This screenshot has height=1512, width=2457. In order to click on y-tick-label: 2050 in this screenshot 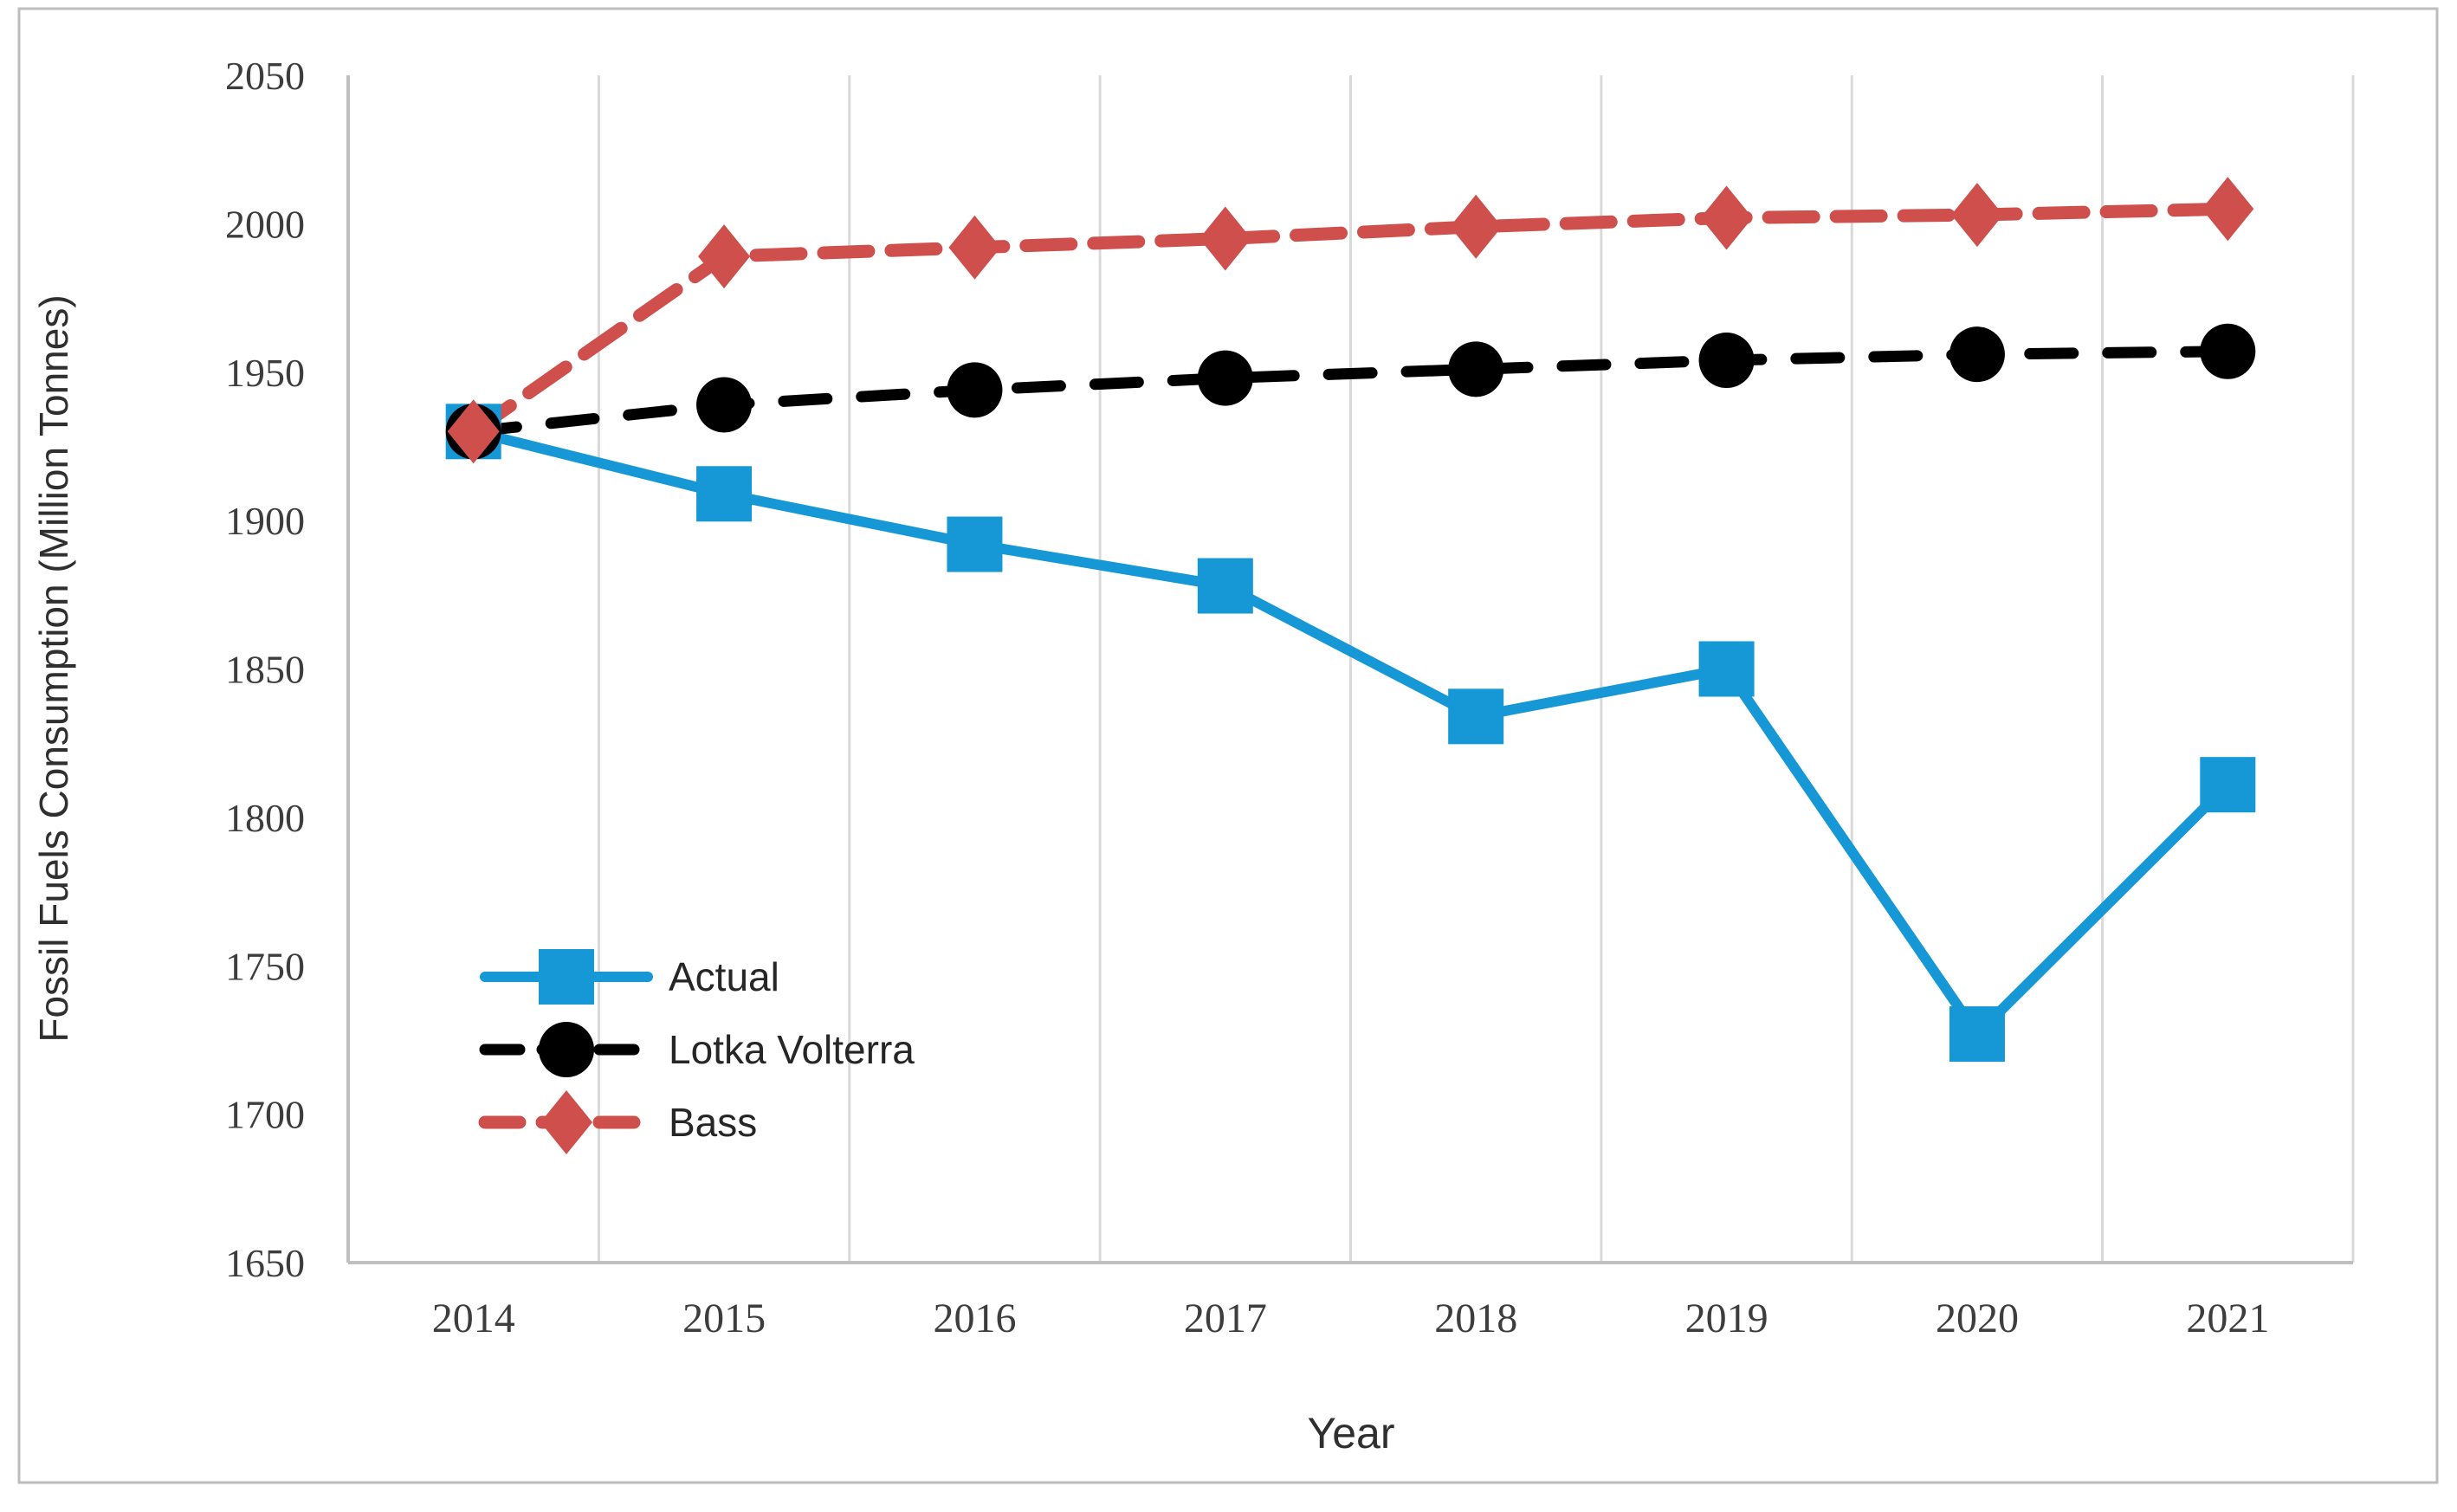, I will do `click(265, 76)`.